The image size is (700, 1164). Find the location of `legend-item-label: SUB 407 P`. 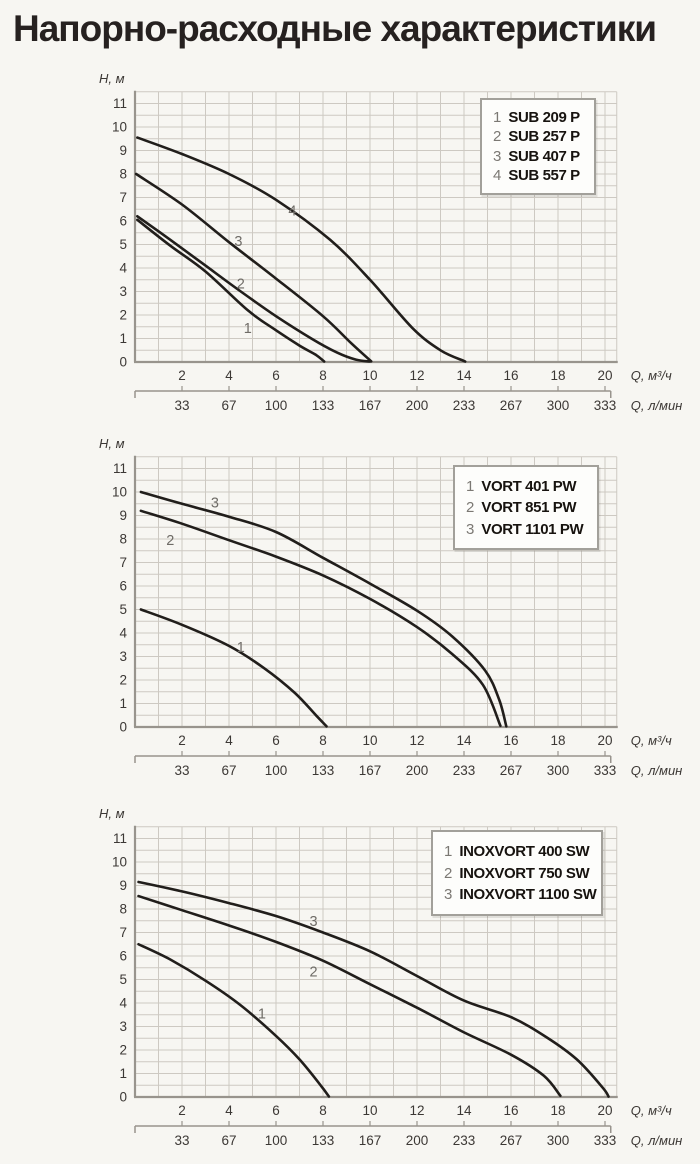

legend-item-label: SUB 407 P is located at coordinates (544, 156).